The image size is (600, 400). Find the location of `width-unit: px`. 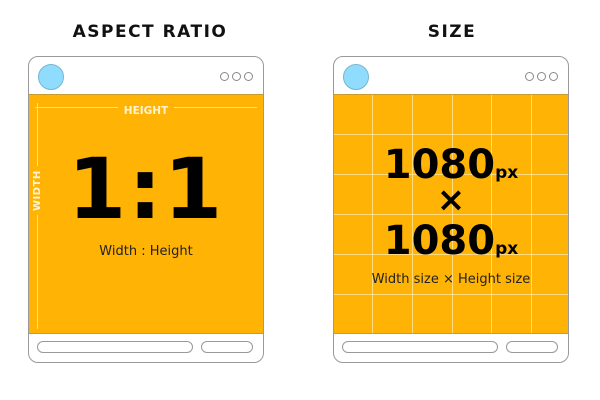

width-unit: px is located at coordinates (507, 173).